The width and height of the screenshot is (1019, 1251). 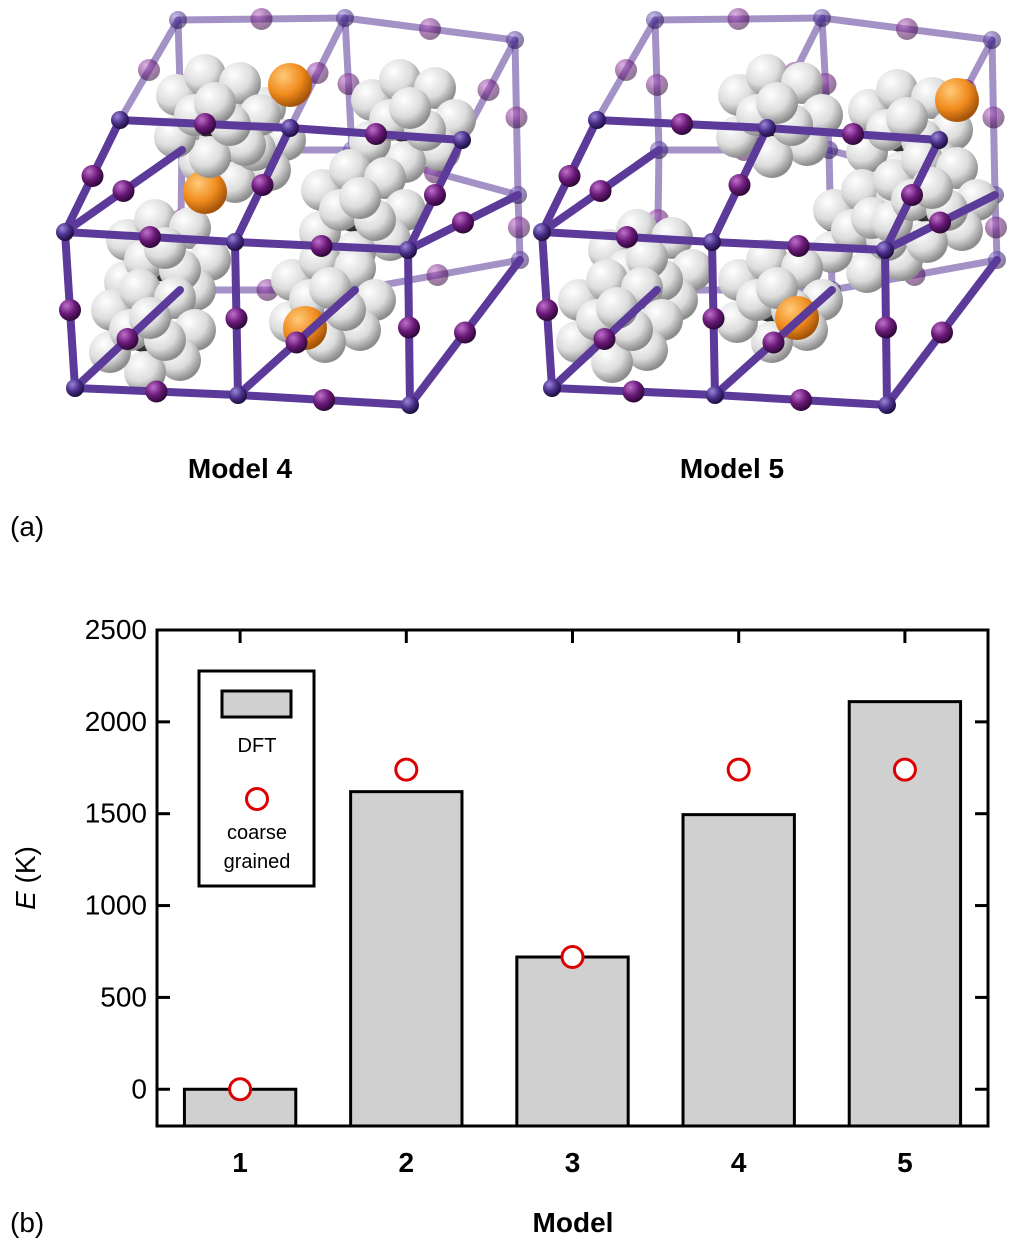 I want to click on legend-bar-swatch, so click(x=256, y=704).